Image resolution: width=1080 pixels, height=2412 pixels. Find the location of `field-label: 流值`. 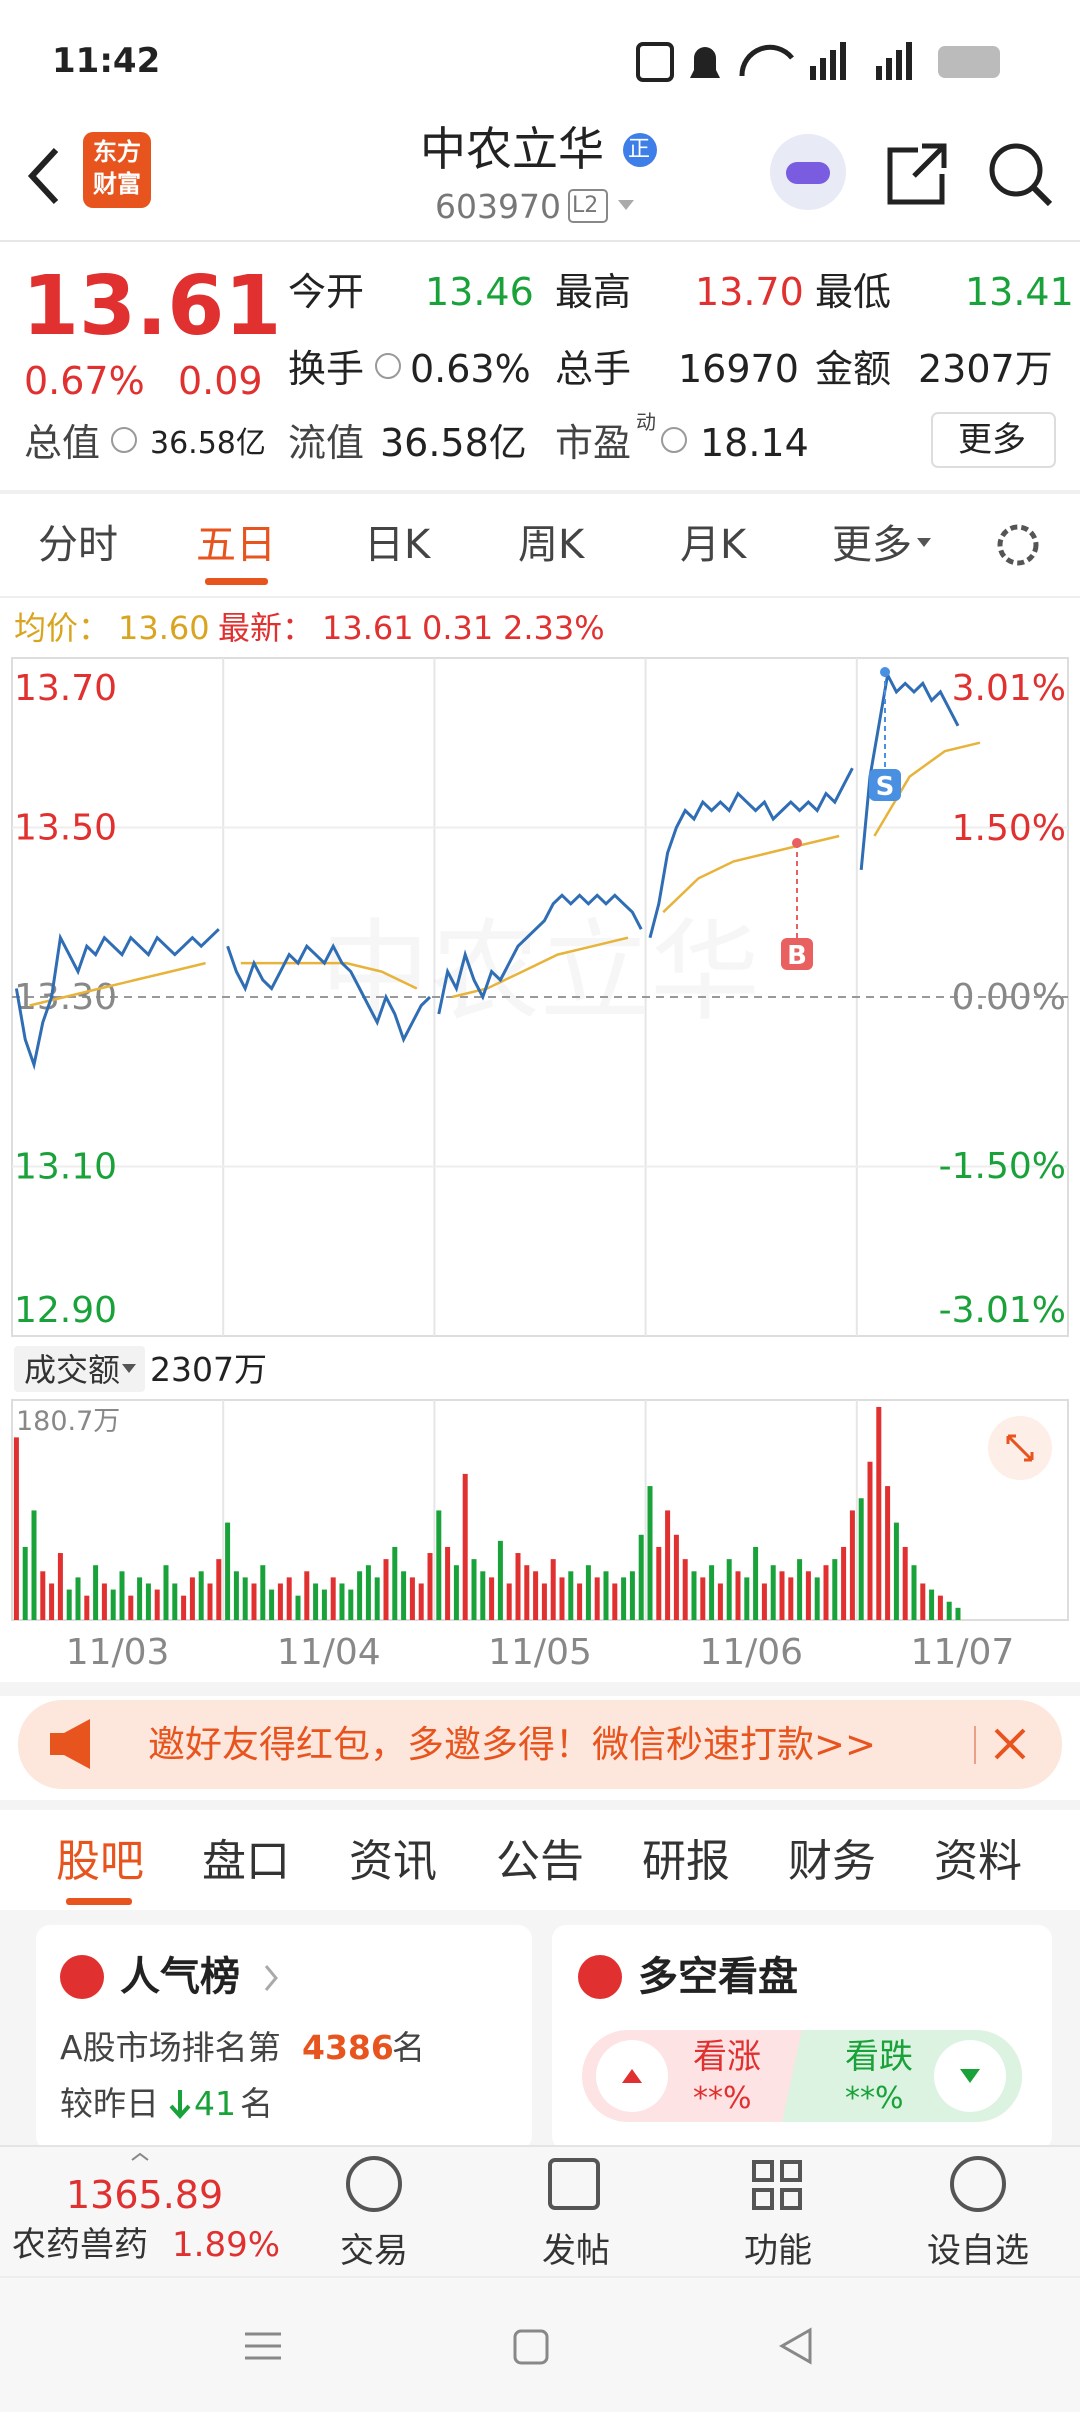

field-label: 流值 is located at coordinates (326, 443).